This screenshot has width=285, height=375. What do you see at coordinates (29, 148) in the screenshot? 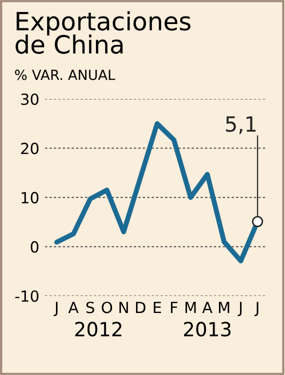
I see `y-tick-label: 20` at bounding box center [29, 148].